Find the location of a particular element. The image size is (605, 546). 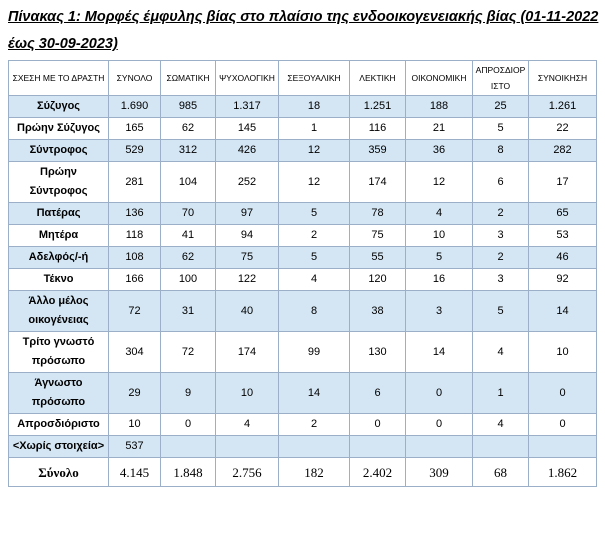

cell: 0 is located at coordinates (562, 393).